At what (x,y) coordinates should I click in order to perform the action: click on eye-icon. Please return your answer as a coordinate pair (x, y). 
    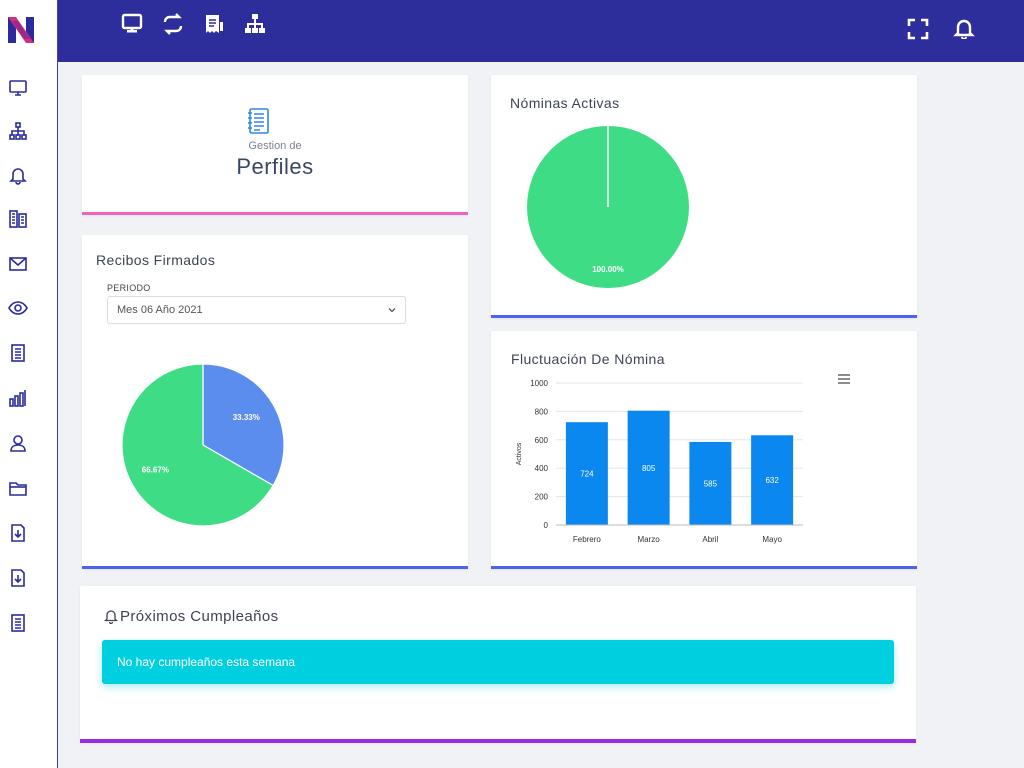
    Looking at the image, I should click on (18, 308).